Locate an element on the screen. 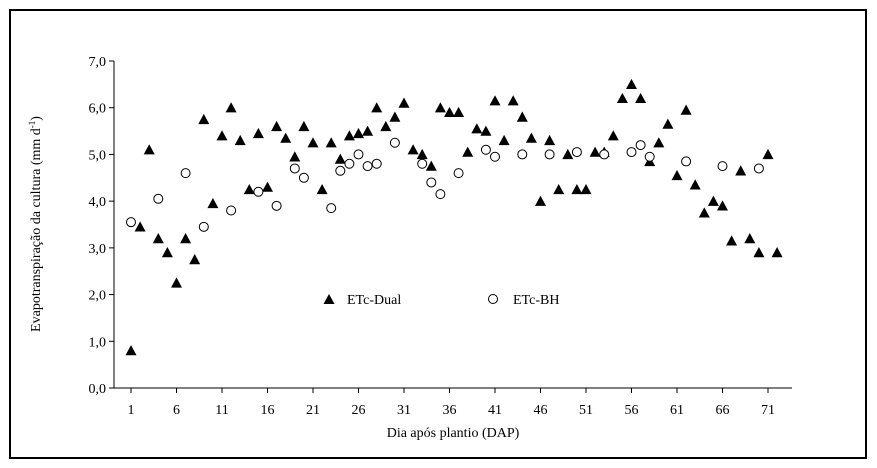 The width and height of the screenshot is (877, 468). y-tick-label: 5,0 is located at coordinates (98, 155).